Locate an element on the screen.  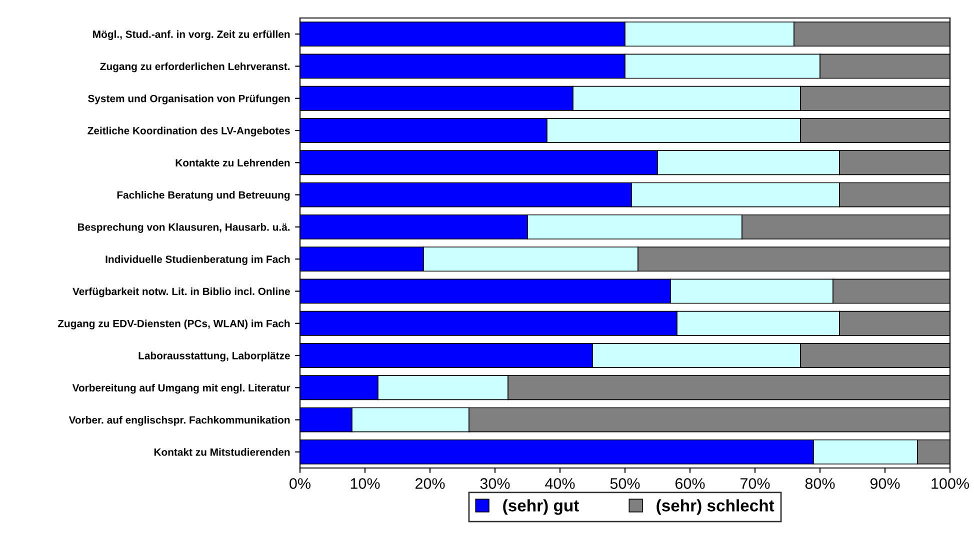
x-tick-label: 60% is located at coordinates (690, 483).